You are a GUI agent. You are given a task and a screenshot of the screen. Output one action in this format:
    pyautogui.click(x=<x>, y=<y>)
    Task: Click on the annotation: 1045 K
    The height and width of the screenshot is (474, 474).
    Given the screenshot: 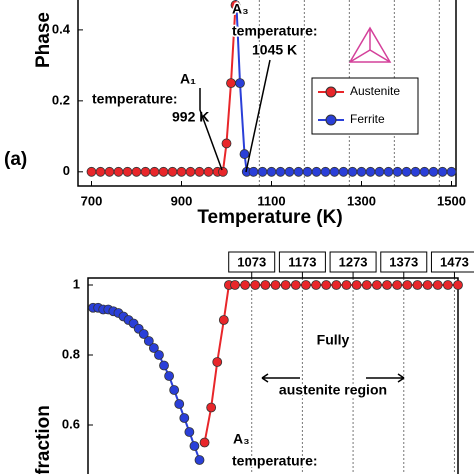 What is the action you would take?
    pyautogui.click(x=274, y=50)
    